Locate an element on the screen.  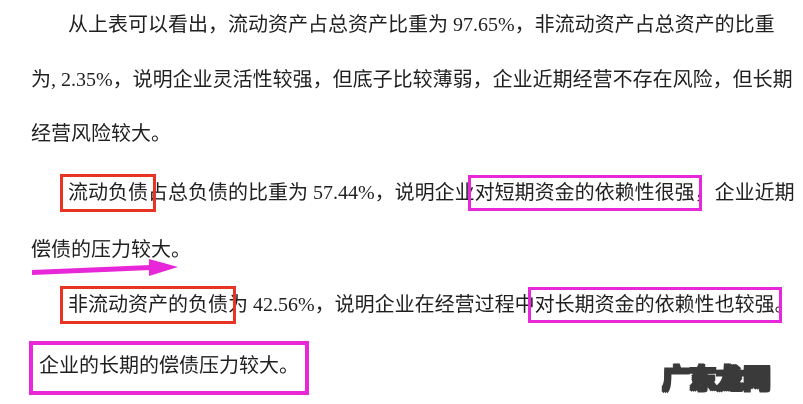
watermark-logo: 广东龙网 is located at coordinates (717, 379).